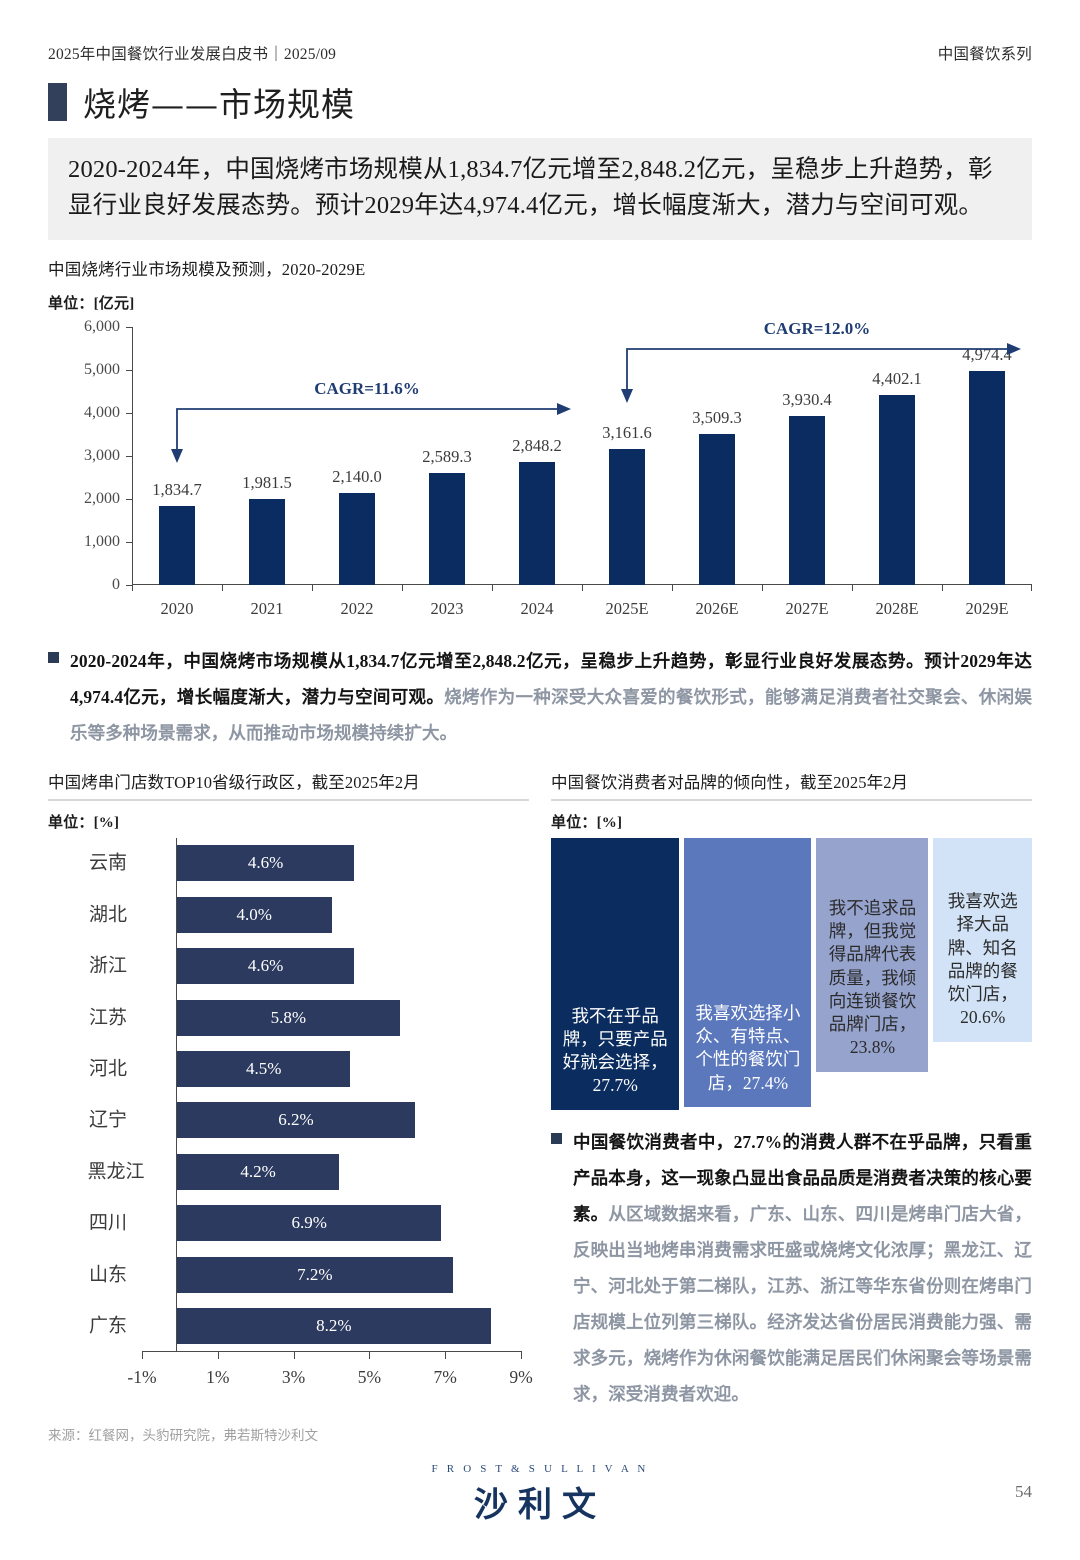 This screenshot has width=1080, height=1560. I want to click on hb-value-label: 6.2%, so click(296, 1120).